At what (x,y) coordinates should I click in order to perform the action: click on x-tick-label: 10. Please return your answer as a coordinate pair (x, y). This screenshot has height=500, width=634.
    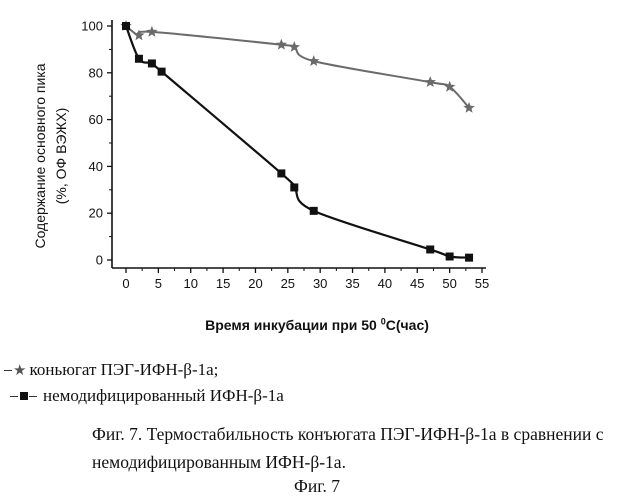
    Looking at the image, I should click on (190, 283).